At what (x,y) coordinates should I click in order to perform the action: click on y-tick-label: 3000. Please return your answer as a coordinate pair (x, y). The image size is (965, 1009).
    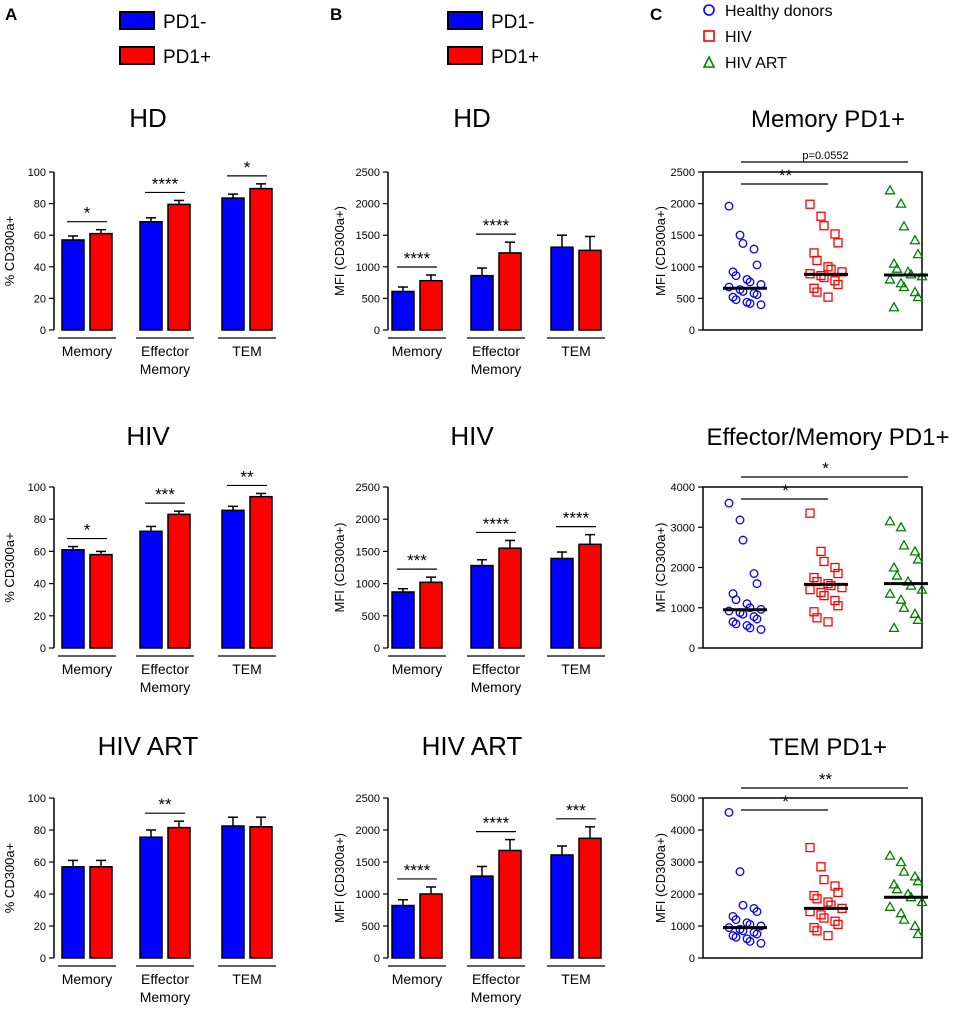
    Looking at the image, I should click on (683, 863).